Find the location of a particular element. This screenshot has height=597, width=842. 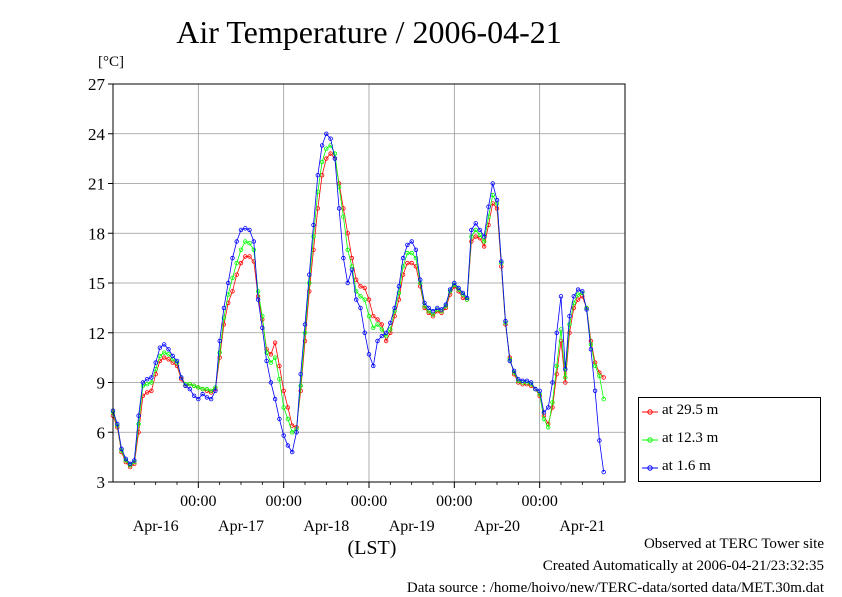

y-tick-label: 27 is located at coordinates (97, 84).